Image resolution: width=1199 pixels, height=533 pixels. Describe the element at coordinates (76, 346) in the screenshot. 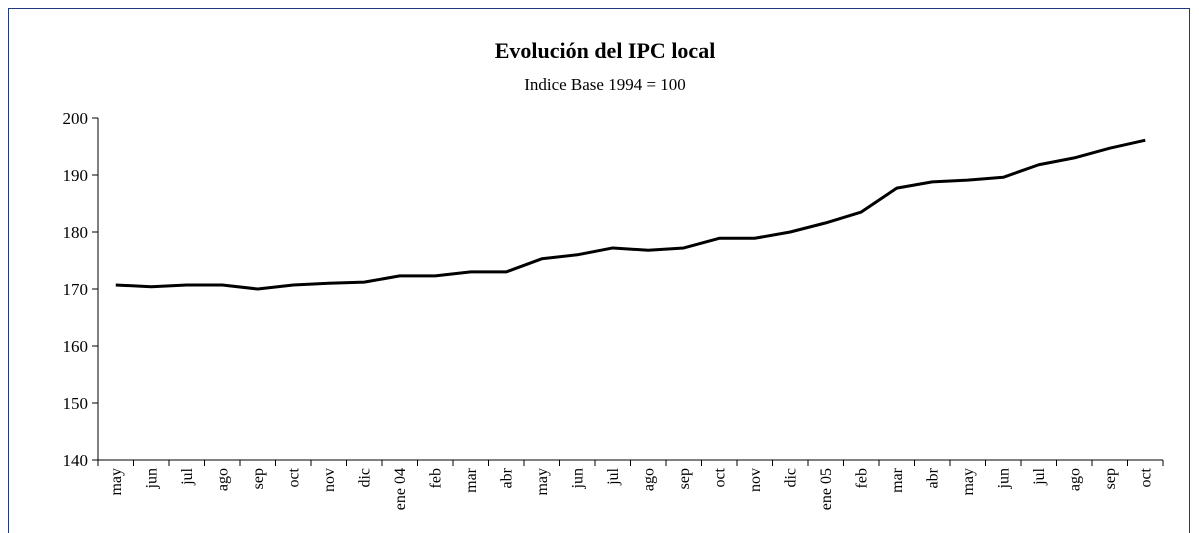

I see `y-tick-label: 160` at that location.